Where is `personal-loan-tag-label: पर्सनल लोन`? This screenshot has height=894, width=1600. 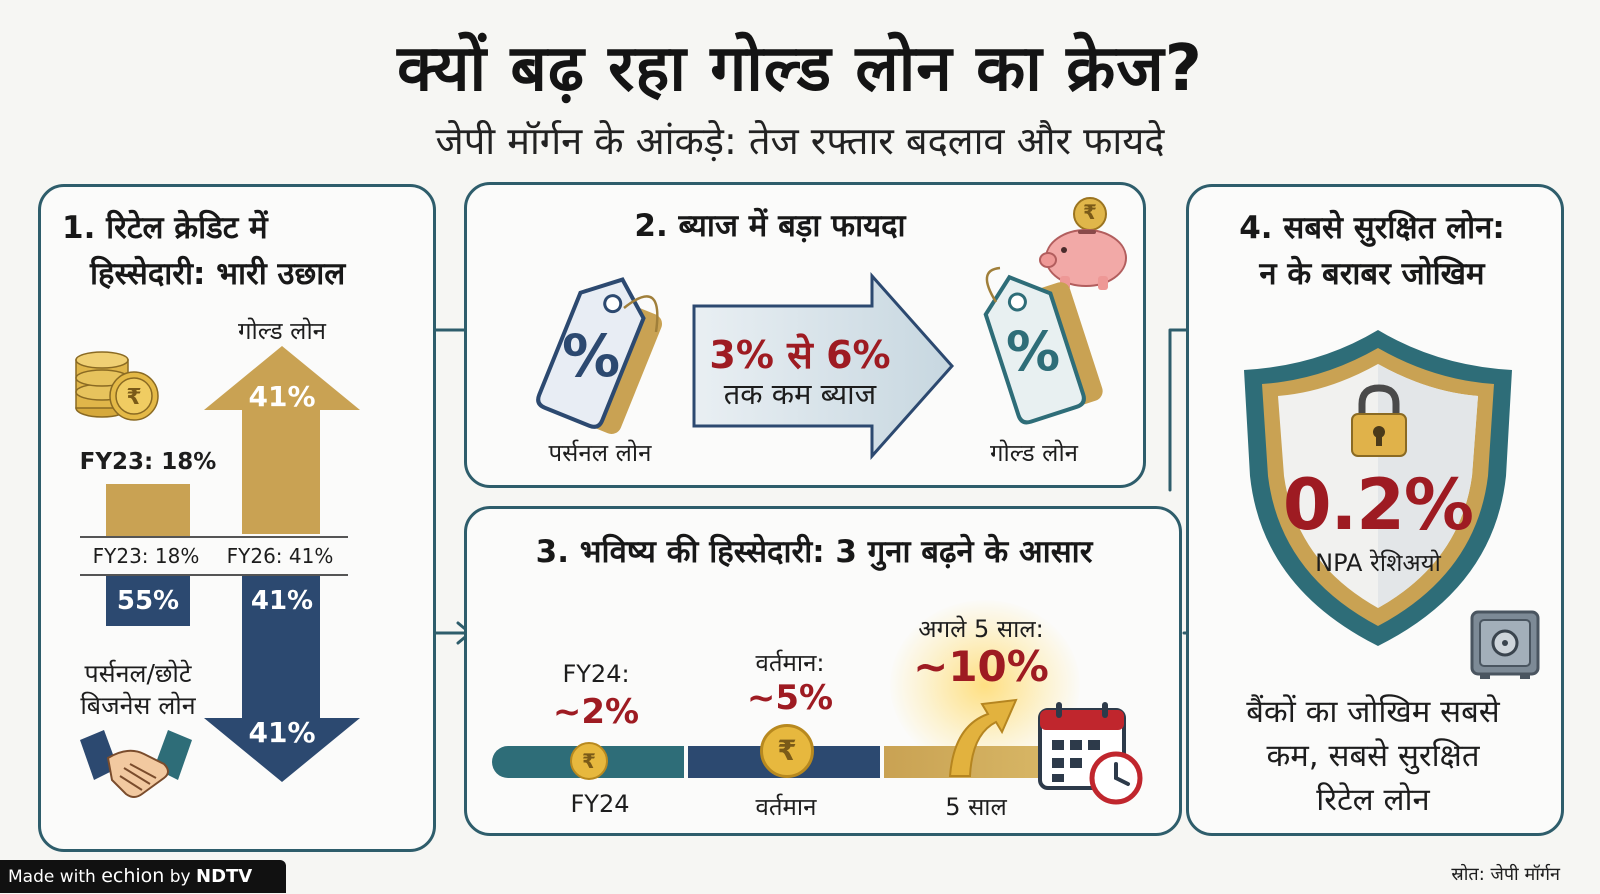
personal-loan-tag-label: पर्सनल लोन is located at coordinates (600, 453).